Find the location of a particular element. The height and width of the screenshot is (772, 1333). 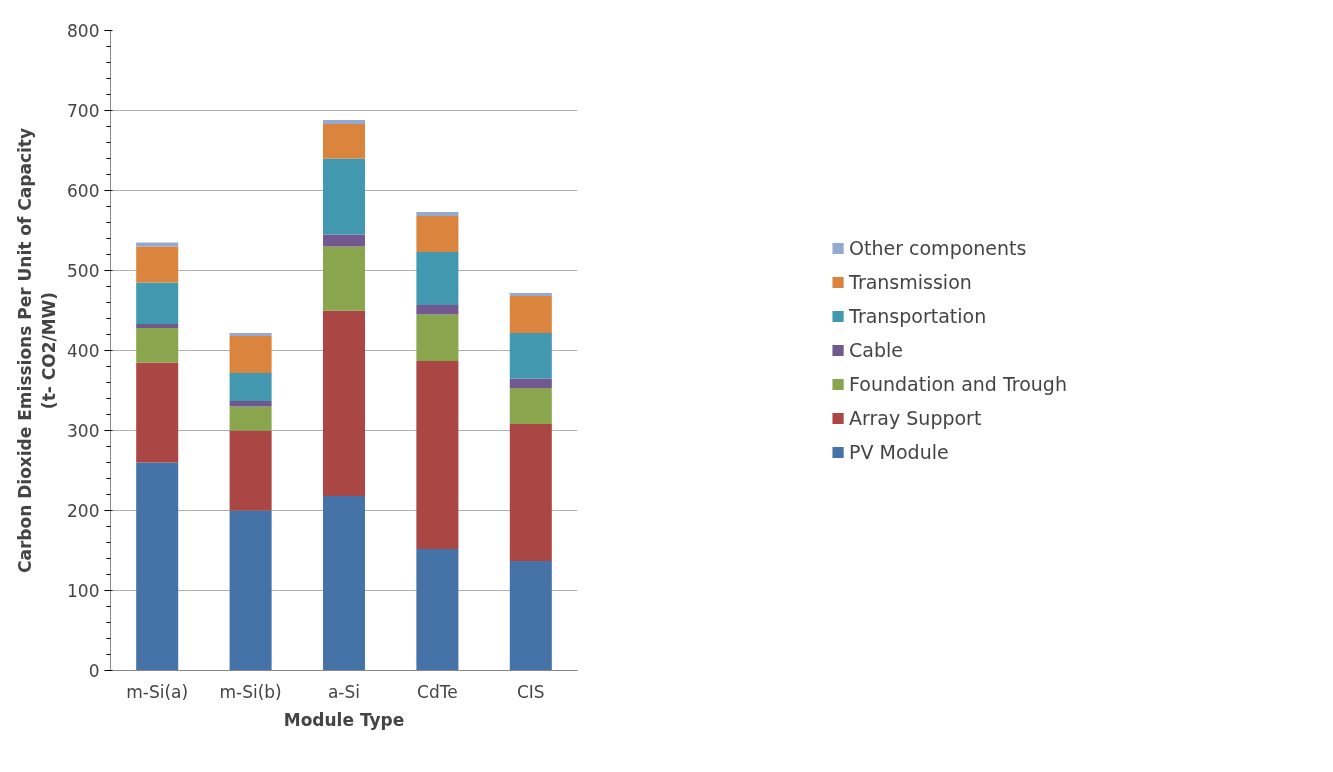

legend-label: Transportation is located at coordinates (918, 316).